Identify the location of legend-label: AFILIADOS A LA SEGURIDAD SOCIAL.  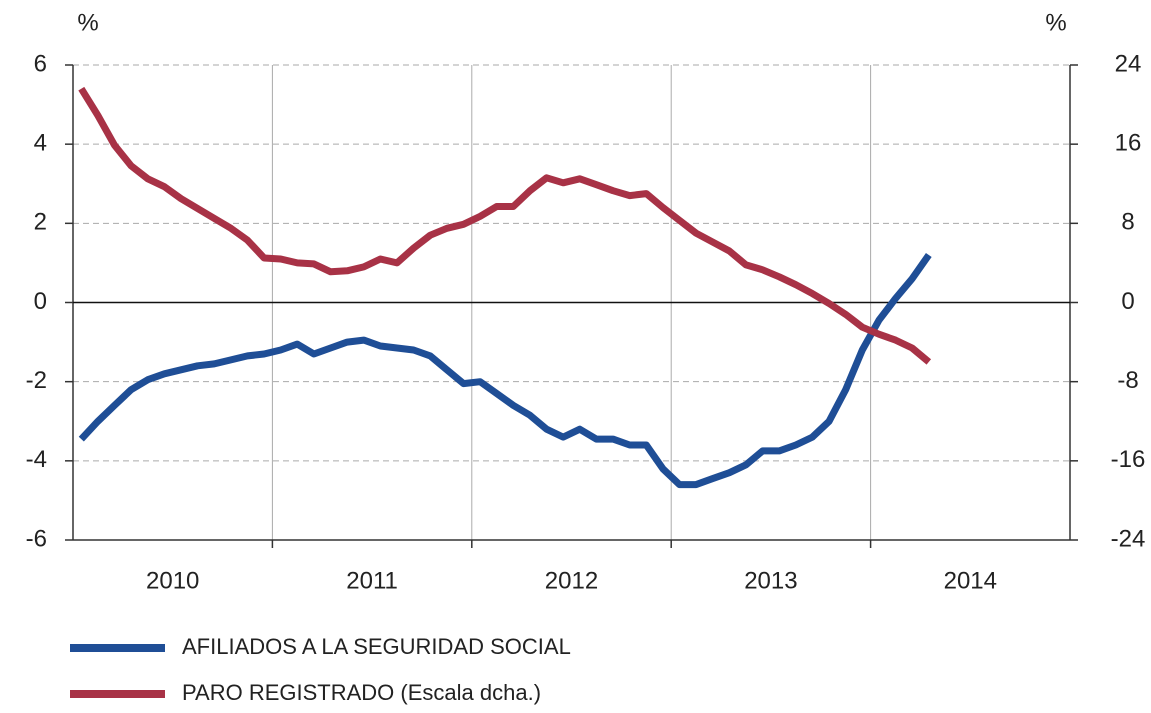
(376, 646).